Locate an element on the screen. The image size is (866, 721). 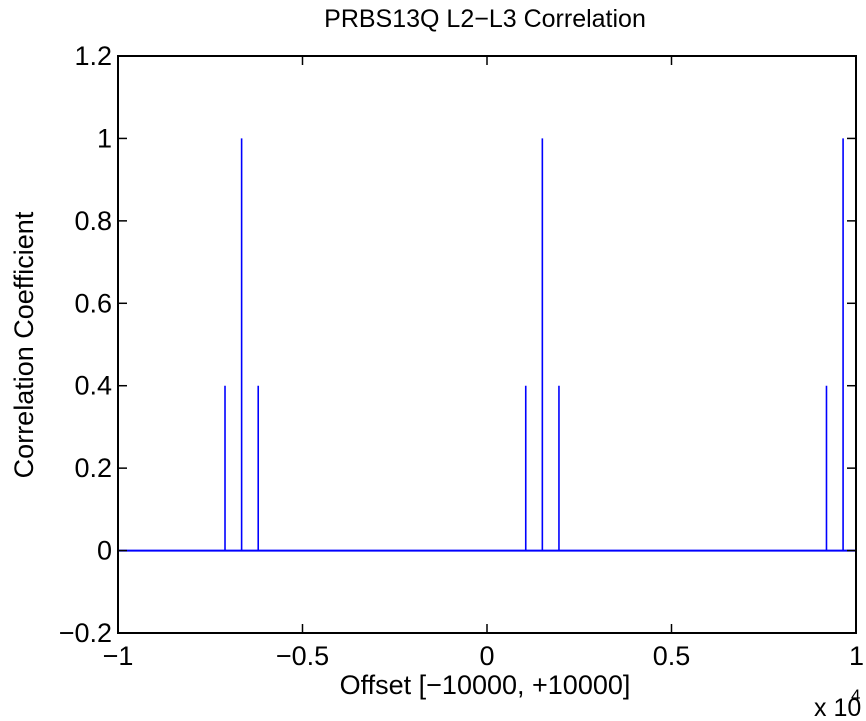
x-tick-label-1: −0.5 is located at coordinates (302, 656).